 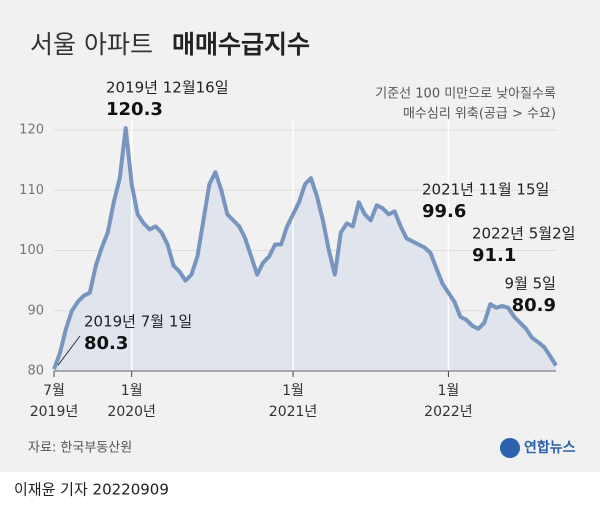 I want to click on annotation-date: 2022년 5월2일, so click(x=523, y=234).